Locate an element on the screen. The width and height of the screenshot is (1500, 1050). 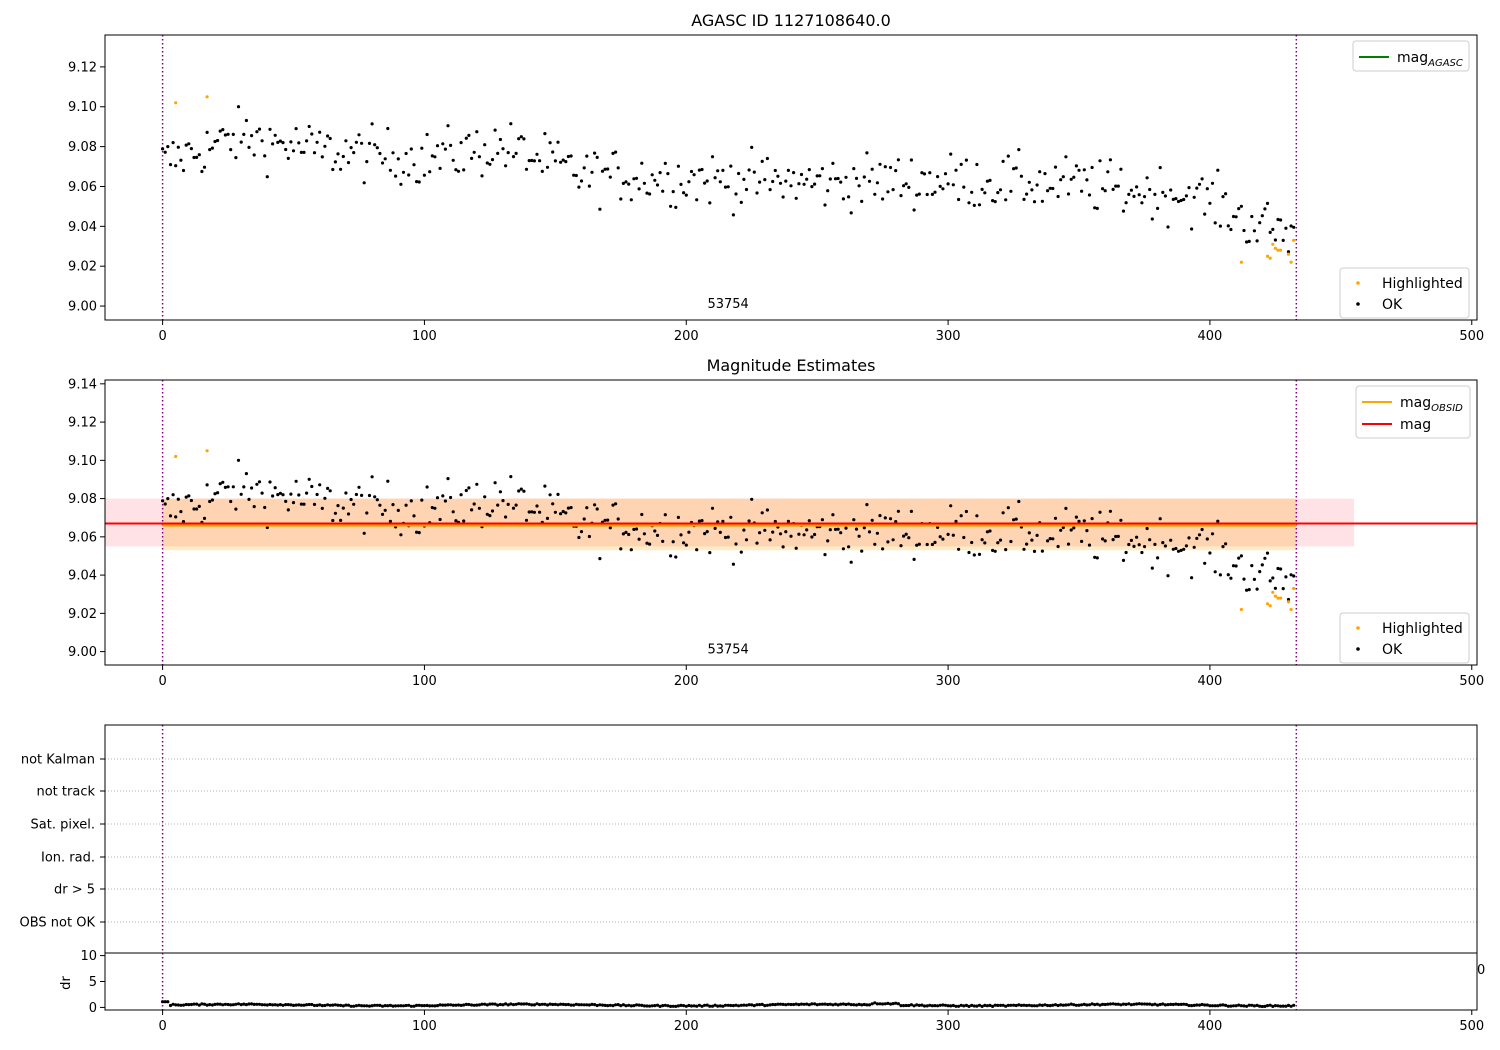
y-tick-label: 9.08 is located at coordinates (82, 147).